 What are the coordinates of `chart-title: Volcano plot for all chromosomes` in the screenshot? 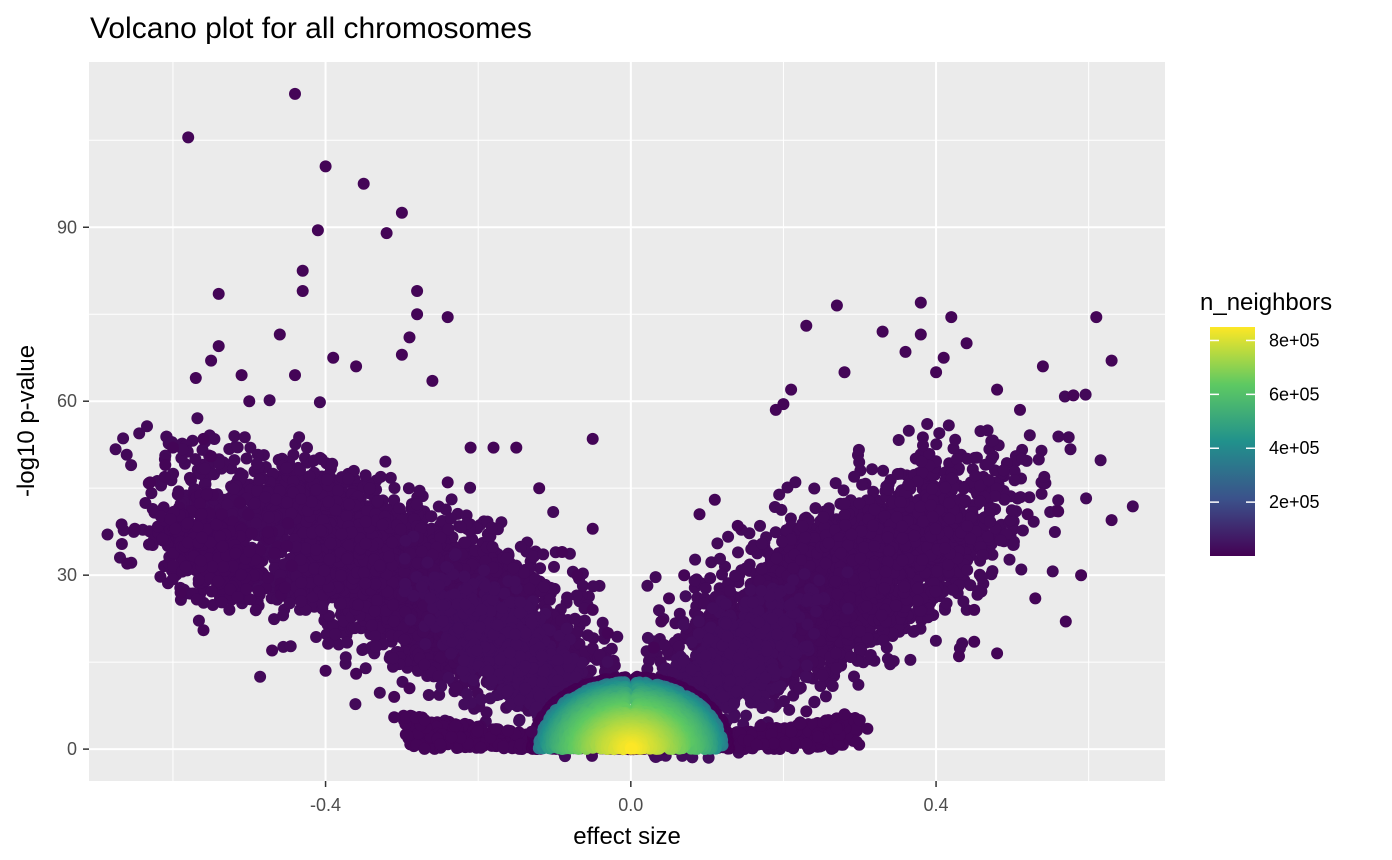 It's located at (311, 28).